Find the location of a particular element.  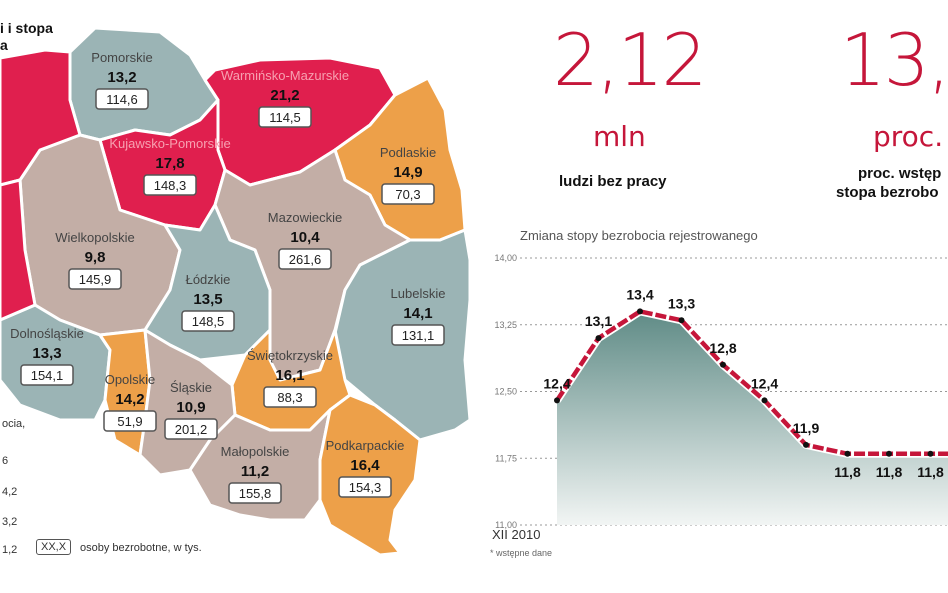

region-name-mazowieckie: Mazowieckie is located at coordinates (305, 217).